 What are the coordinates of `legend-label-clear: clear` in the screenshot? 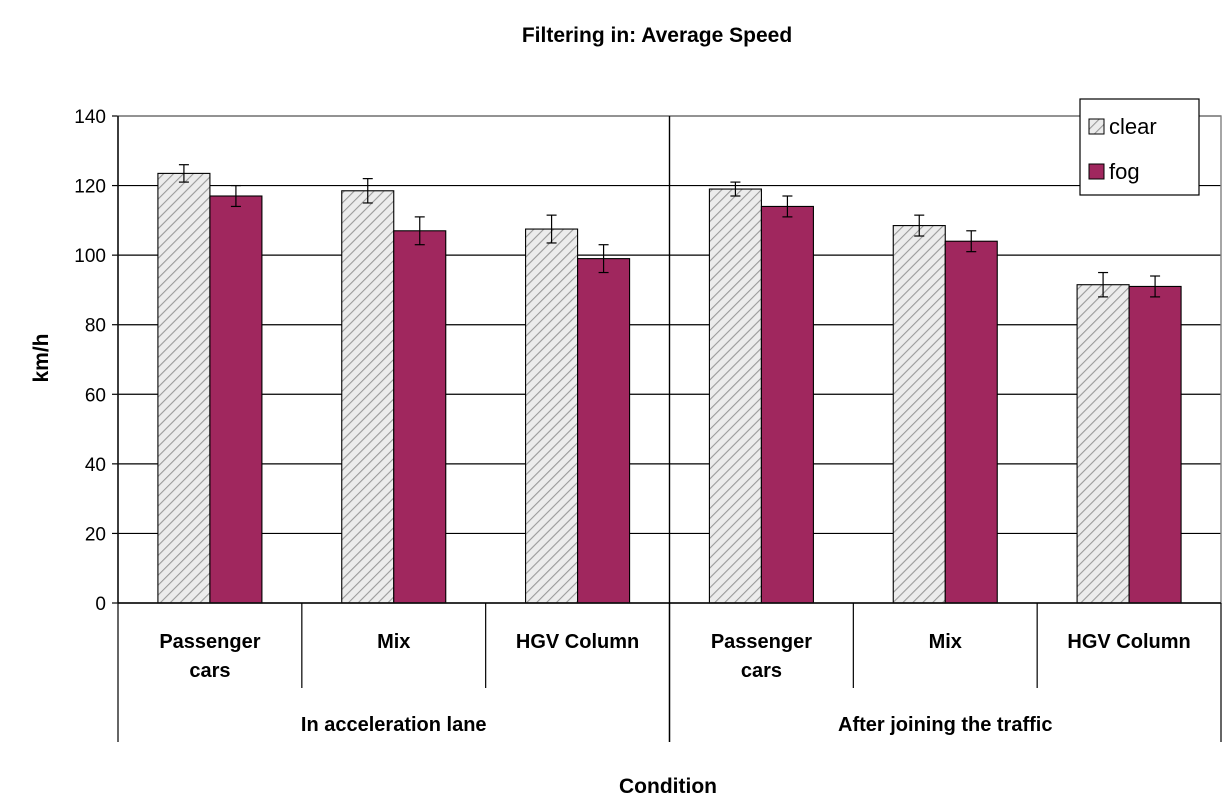 It's located at (1133, 126).